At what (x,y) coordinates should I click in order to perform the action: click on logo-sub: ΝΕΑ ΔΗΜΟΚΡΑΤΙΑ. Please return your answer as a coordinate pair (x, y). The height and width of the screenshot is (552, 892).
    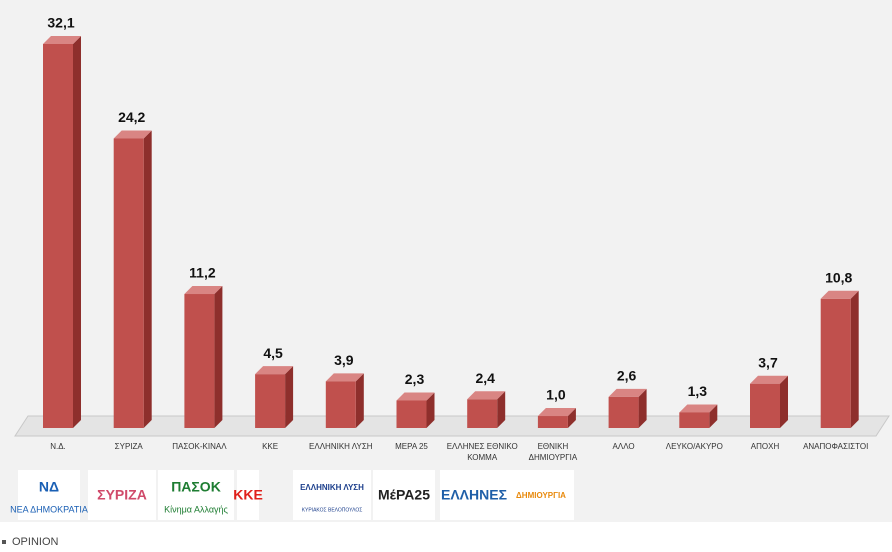
    Looking at the image, I should click on (49, 509).